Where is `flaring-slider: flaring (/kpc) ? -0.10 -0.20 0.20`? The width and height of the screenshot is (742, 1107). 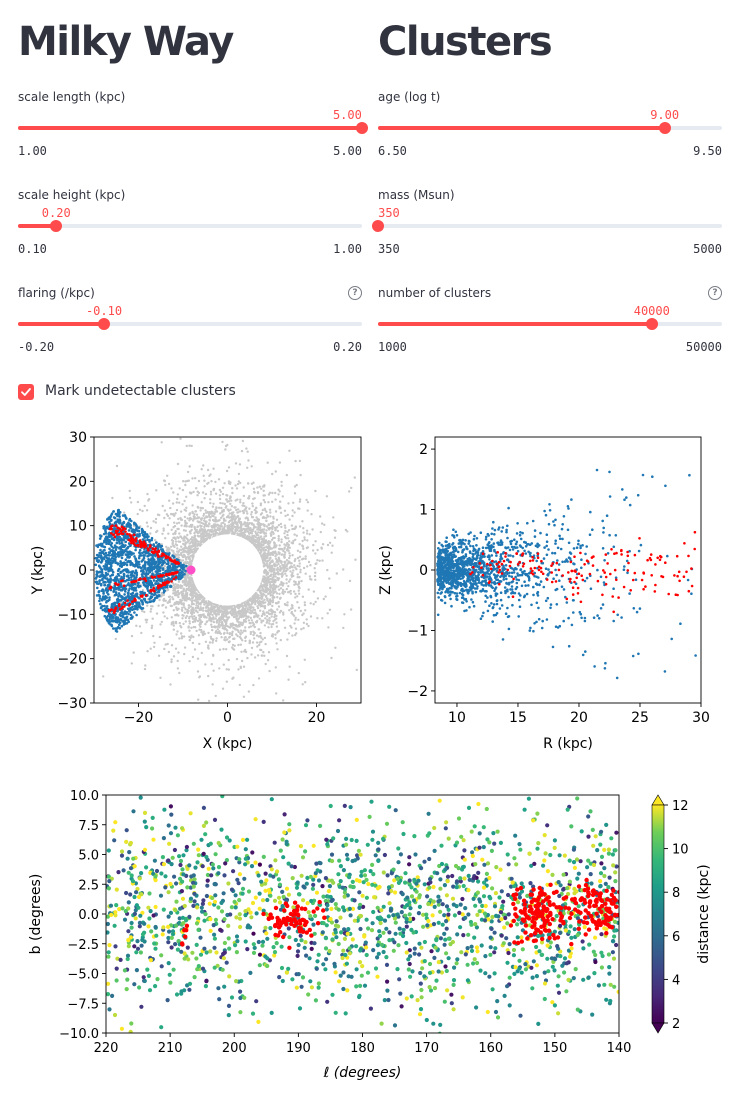 flaring-slider: flaring (/kpc) ? -0.10 -0.20 0.20 is located at coordinates (190, 326).